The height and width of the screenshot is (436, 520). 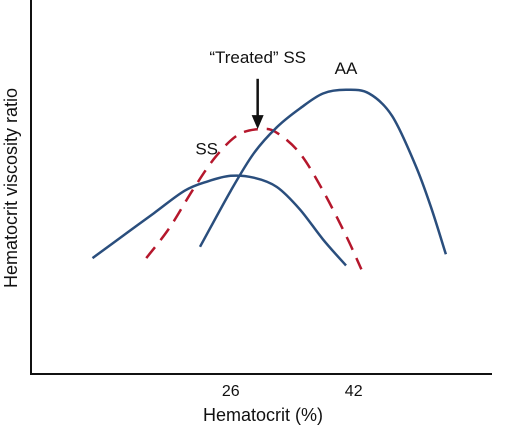 I want to click on x-tick-label: 42, so click(x=354, y=391).